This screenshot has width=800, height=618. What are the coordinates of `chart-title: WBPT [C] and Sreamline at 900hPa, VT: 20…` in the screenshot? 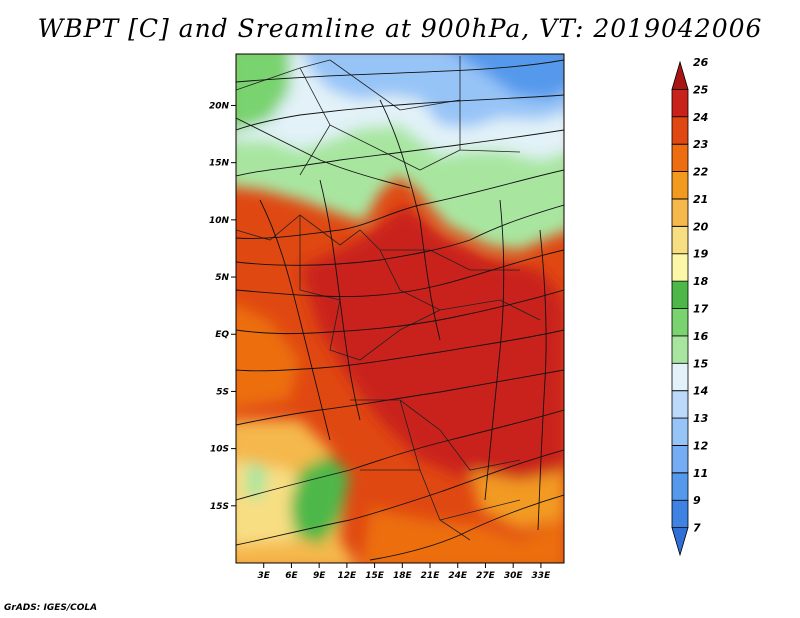 It's located at (400, 28).